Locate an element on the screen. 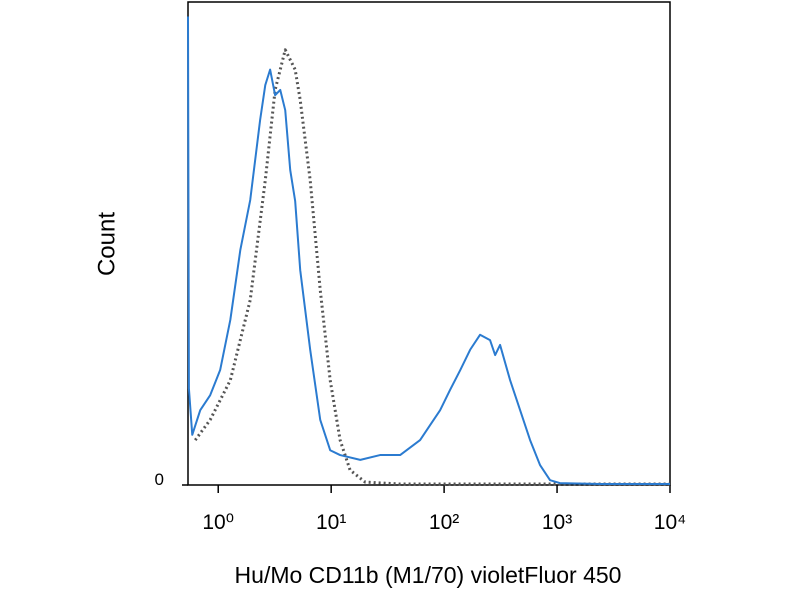  y-tick-label: 0 is located at coordinates (159, 479).